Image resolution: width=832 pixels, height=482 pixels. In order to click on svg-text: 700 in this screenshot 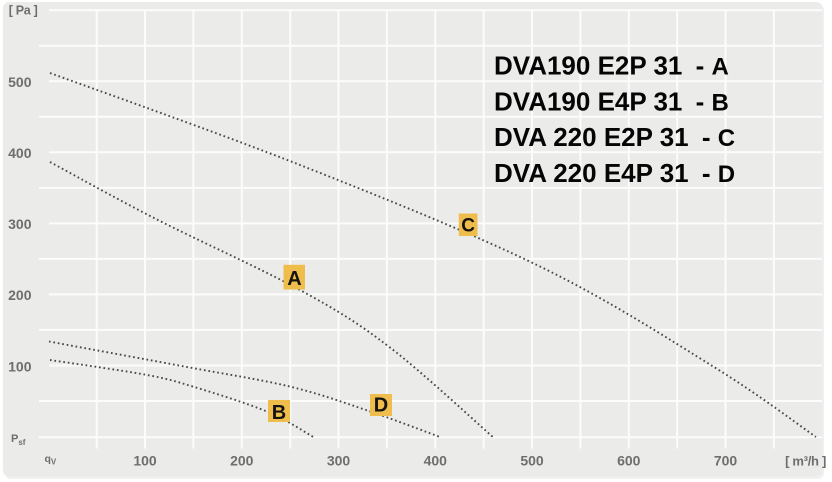, I will do `click(726, 461)`.